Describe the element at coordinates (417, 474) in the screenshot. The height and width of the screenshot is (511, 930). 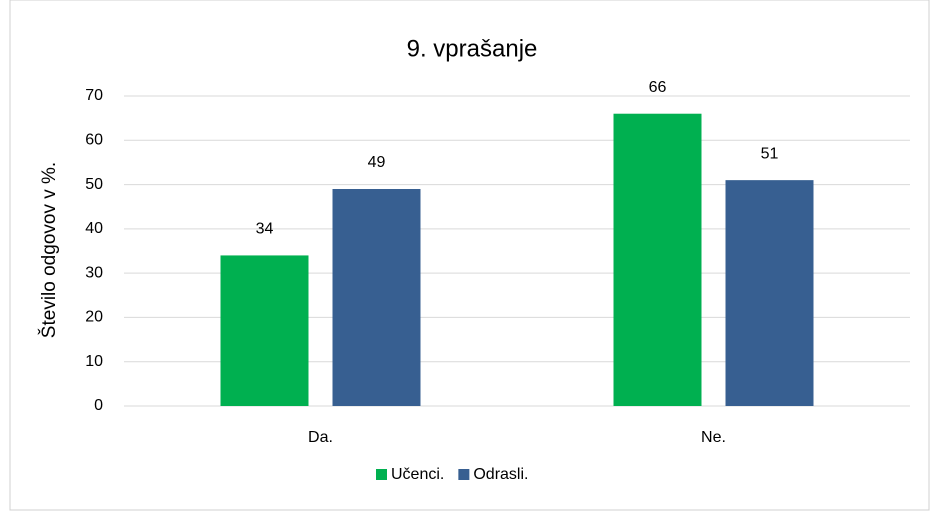
I see `legend-label: Učenci.` at that location.